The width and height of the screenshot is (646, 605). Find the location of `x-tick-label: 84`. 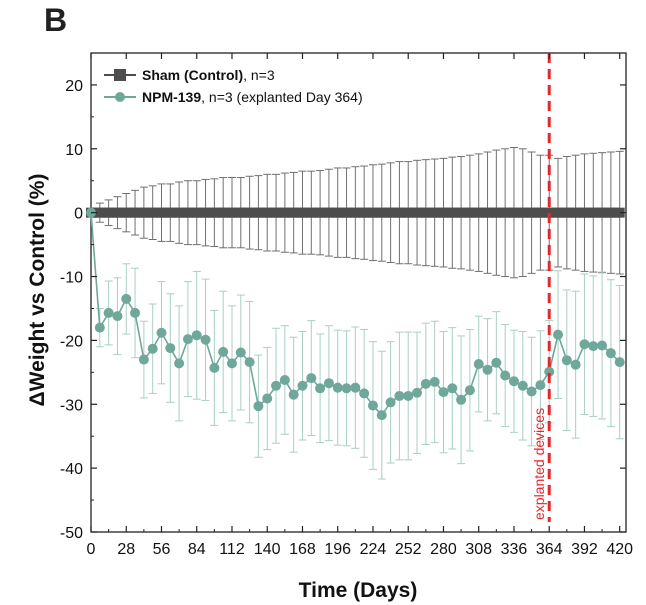

x-tick-label: 84 is located at coordinates (197, 549).